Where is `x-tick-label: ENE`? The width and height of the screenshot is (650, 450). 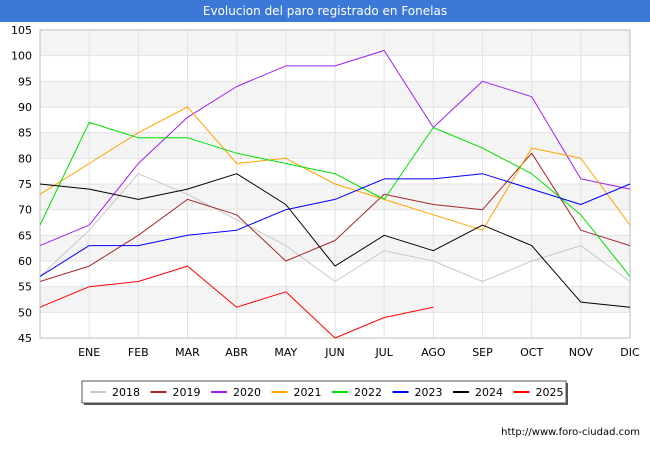
x-tick-label: ENE is located at coordinates (89, 352).